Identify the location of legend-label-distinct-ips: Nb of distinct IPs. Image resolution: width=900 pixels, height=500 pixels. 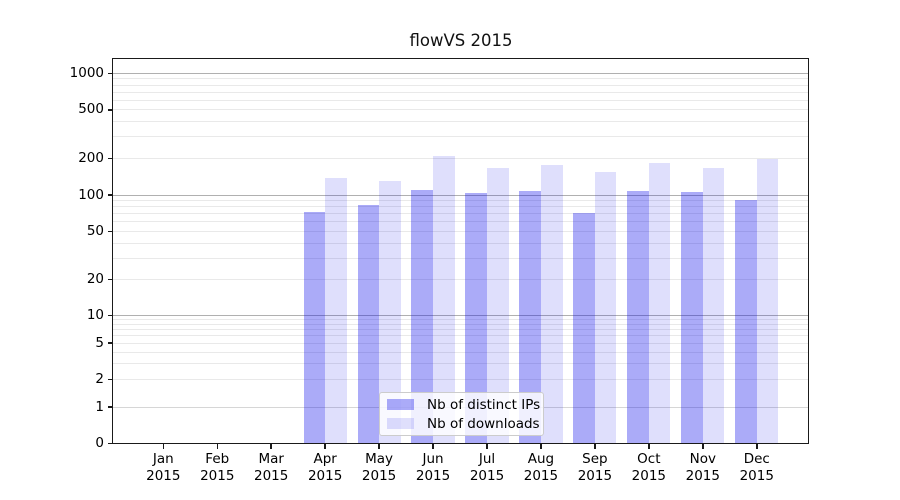
(484, 404).